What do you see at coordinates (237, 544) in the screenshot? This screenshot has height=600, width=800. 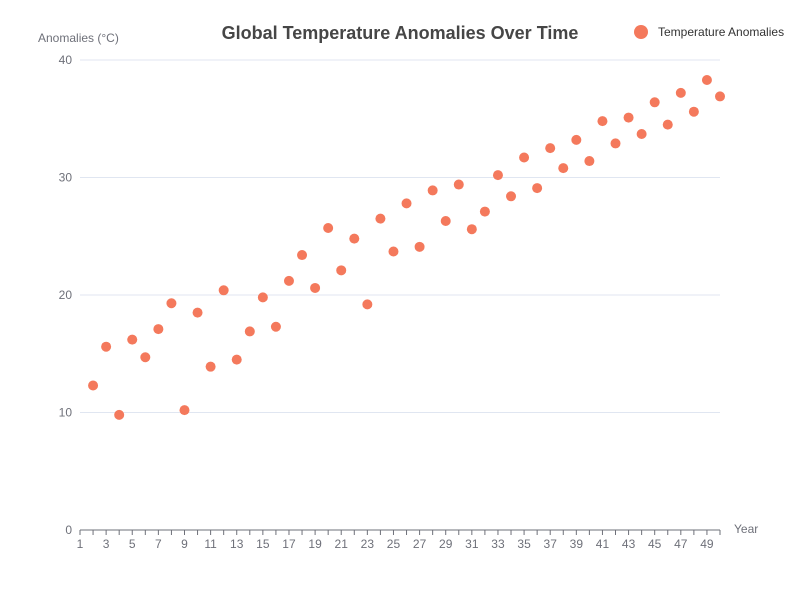 I see `x-tick-label: 13` at bounding box center [237, 544].